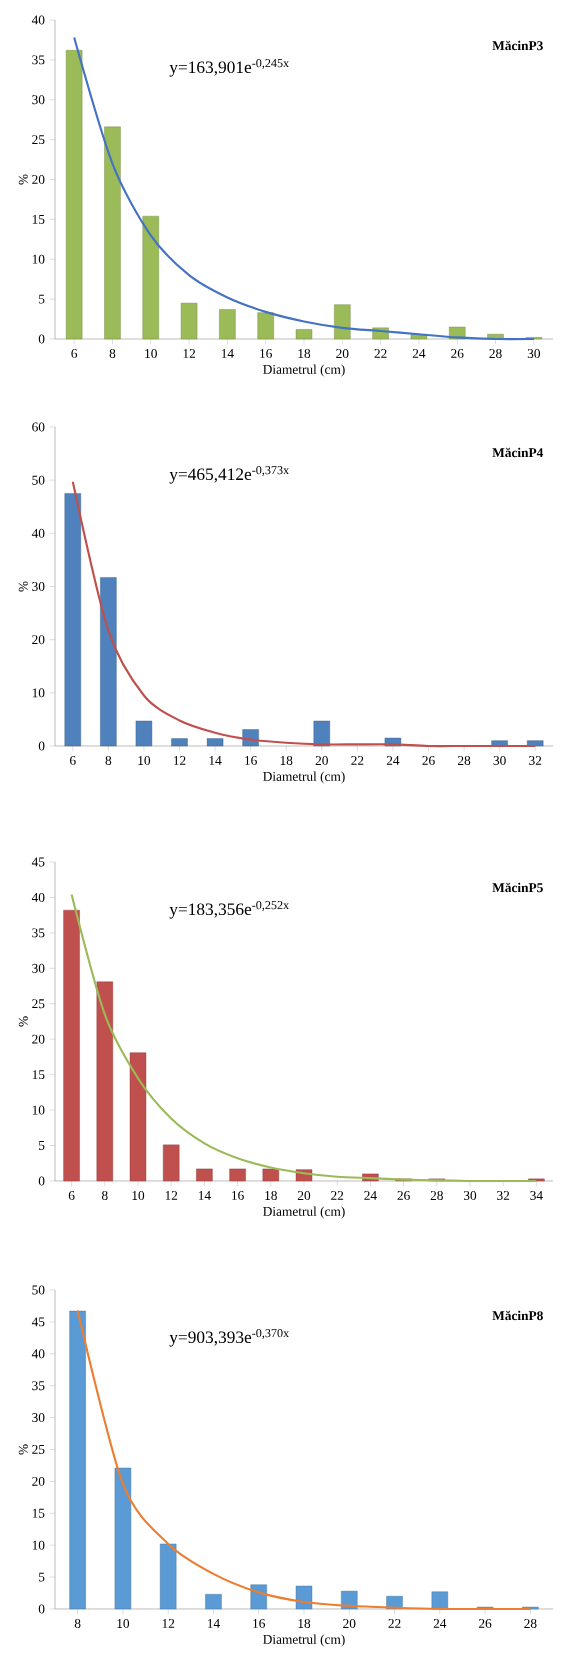  Describe the element at coordinates (517, 45) in the screenshot. I see `text: MăcinP3` at that location.